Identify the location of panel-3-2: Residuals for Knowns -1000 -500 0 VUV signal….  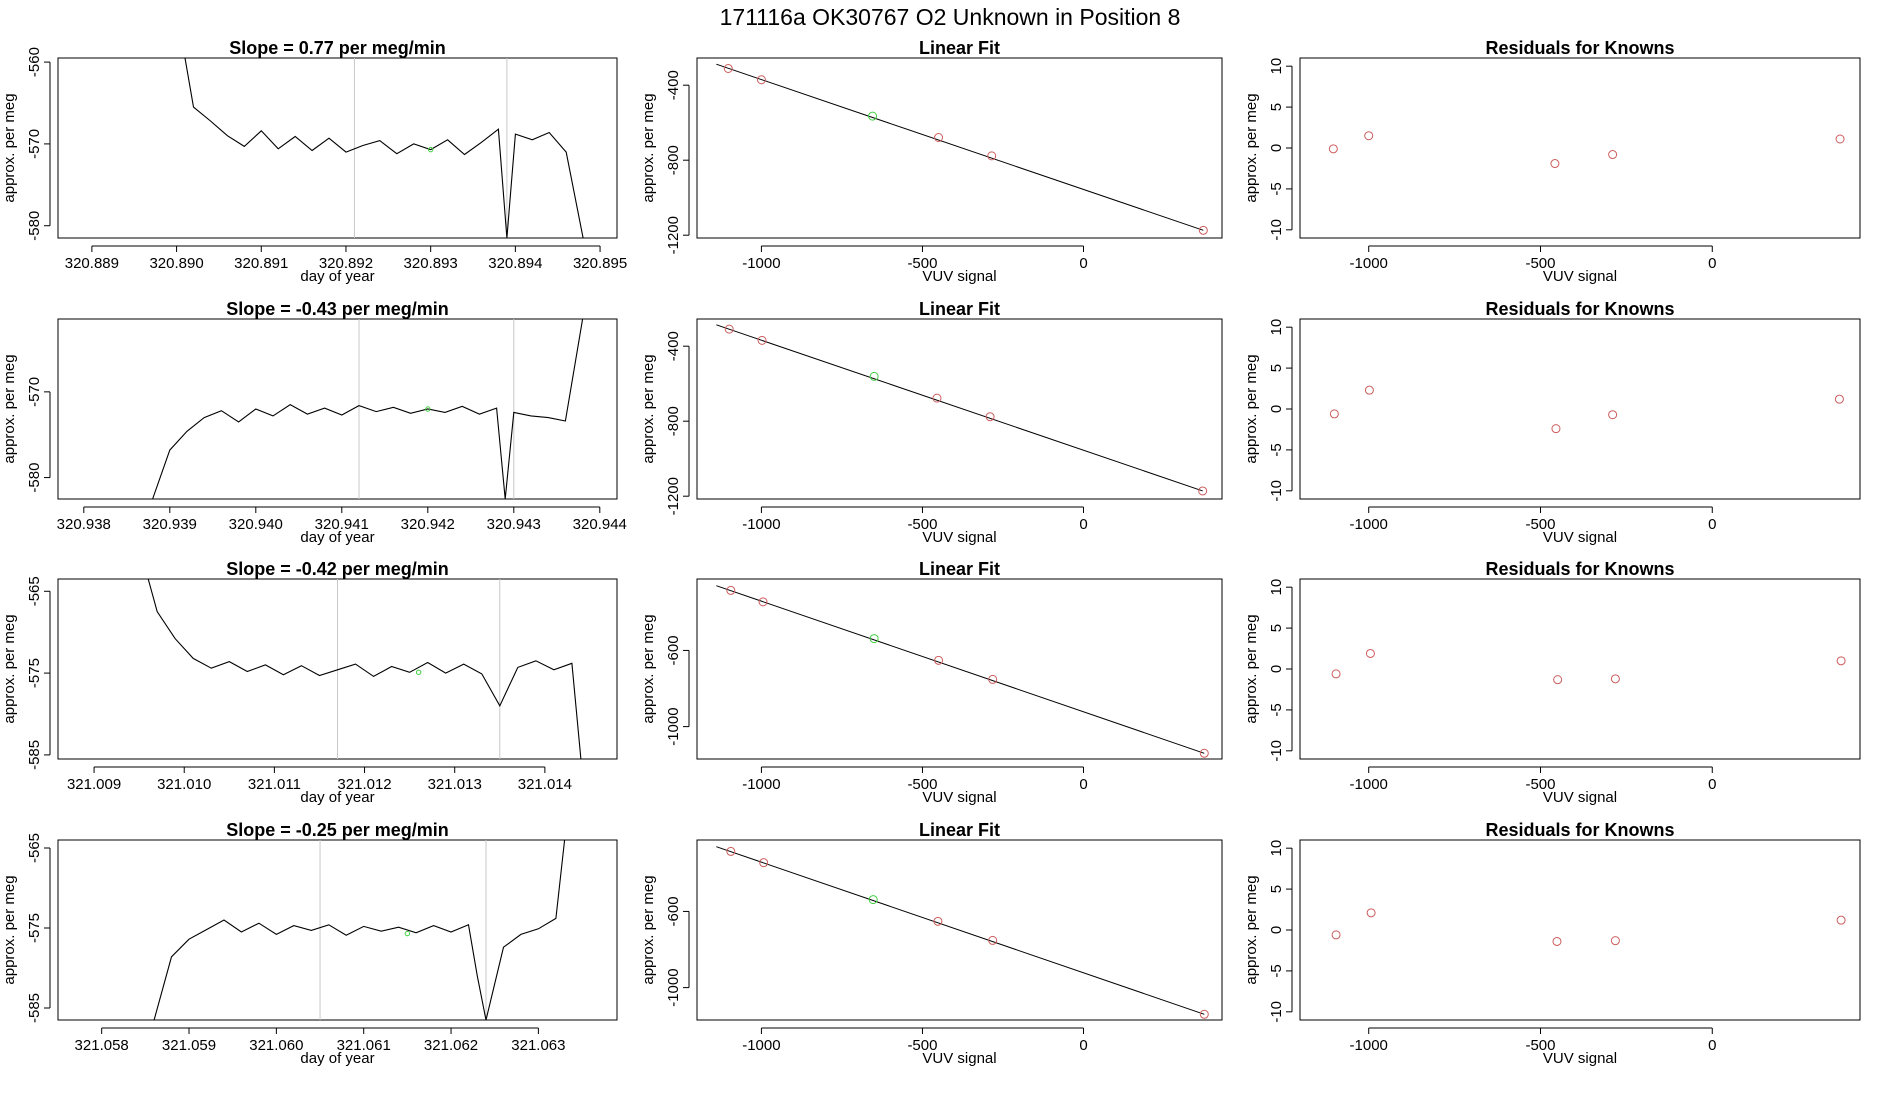
(1552, 422).